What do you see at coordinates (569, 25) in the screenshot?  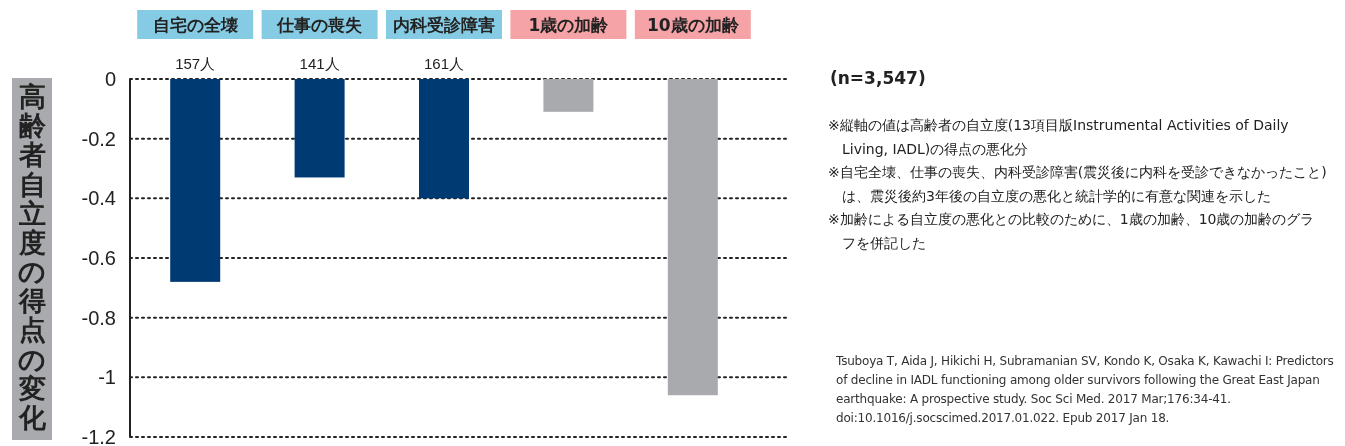 I see `x-tick-label: 1歳の加齢` at bounding box center [569, 25].